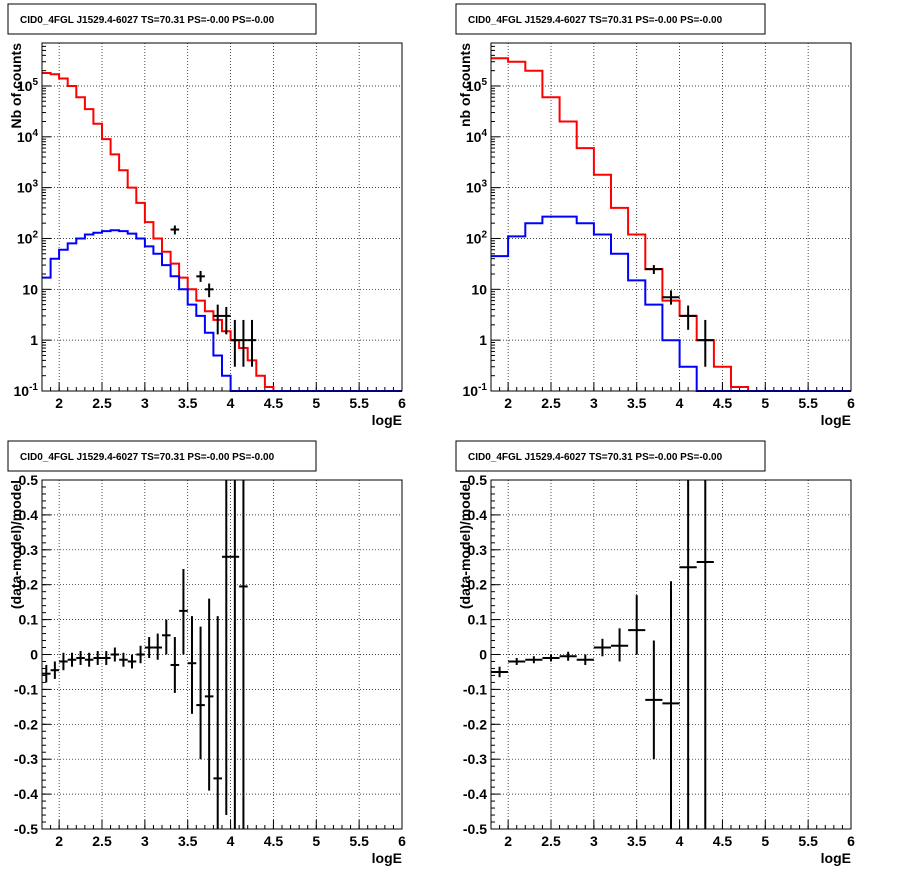 The image size is (898, 875). I want to click on y-tick-label: 10, so click(479, 289).